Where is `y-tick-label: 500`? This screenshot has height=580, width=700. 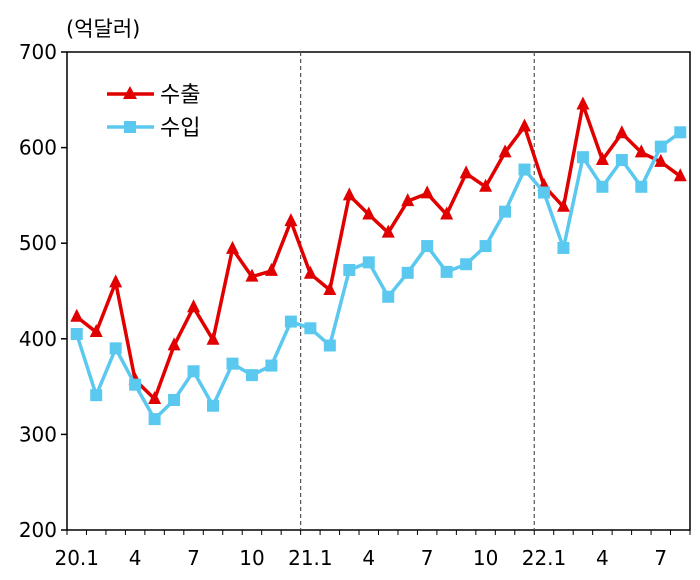
y-tick-label: 500 is located at coordinates (38, 243).